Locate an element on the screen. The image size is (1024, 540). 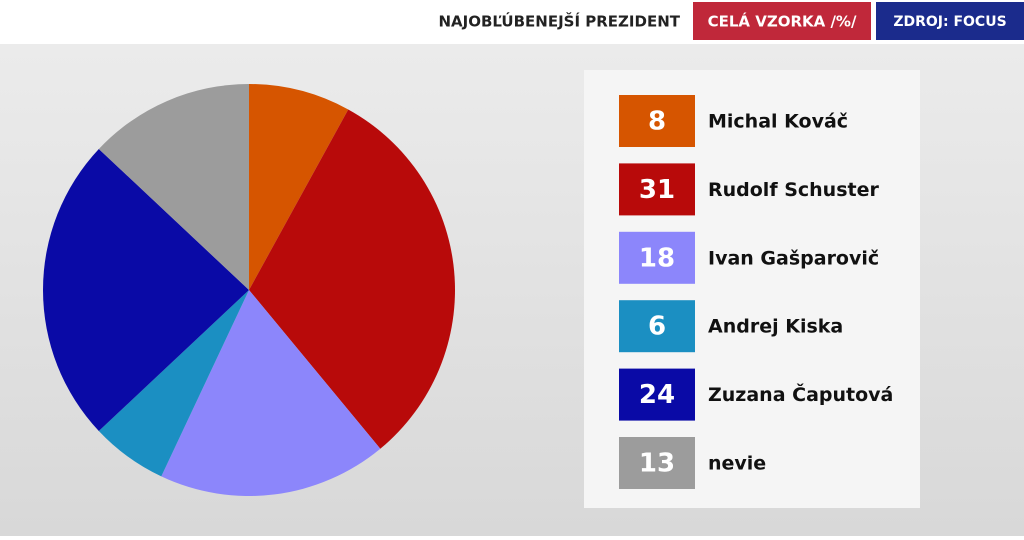
legend-value: 31 is located at coordinates (657, 190).